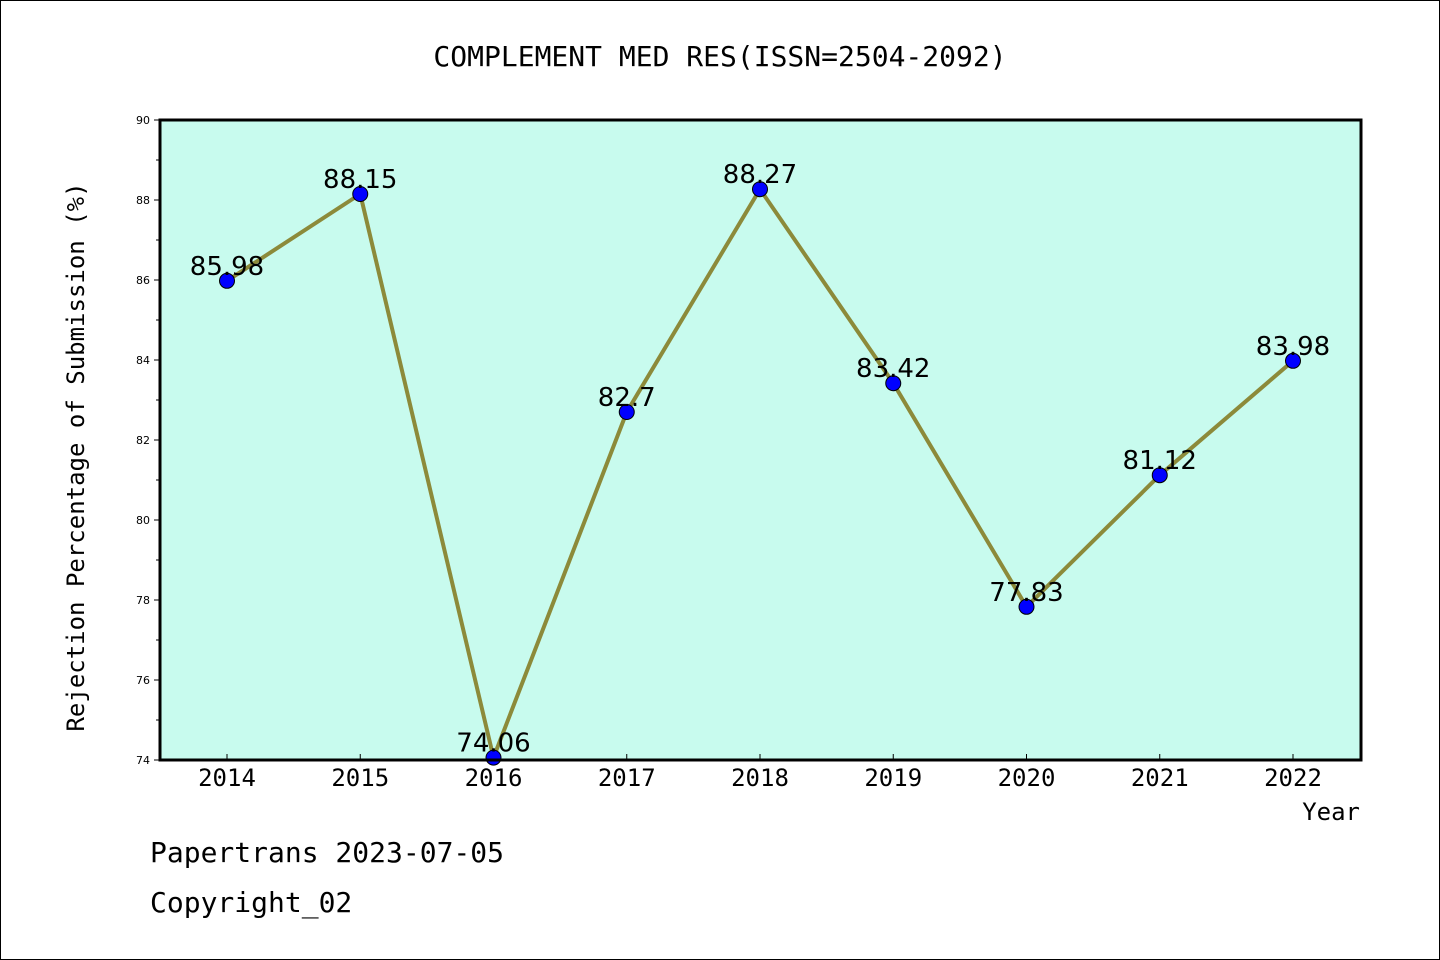  I want to click on x-axis-ticks: 2014 2015 2016 2017 2018 2019 2020 2021 2022, so click(760, 773).